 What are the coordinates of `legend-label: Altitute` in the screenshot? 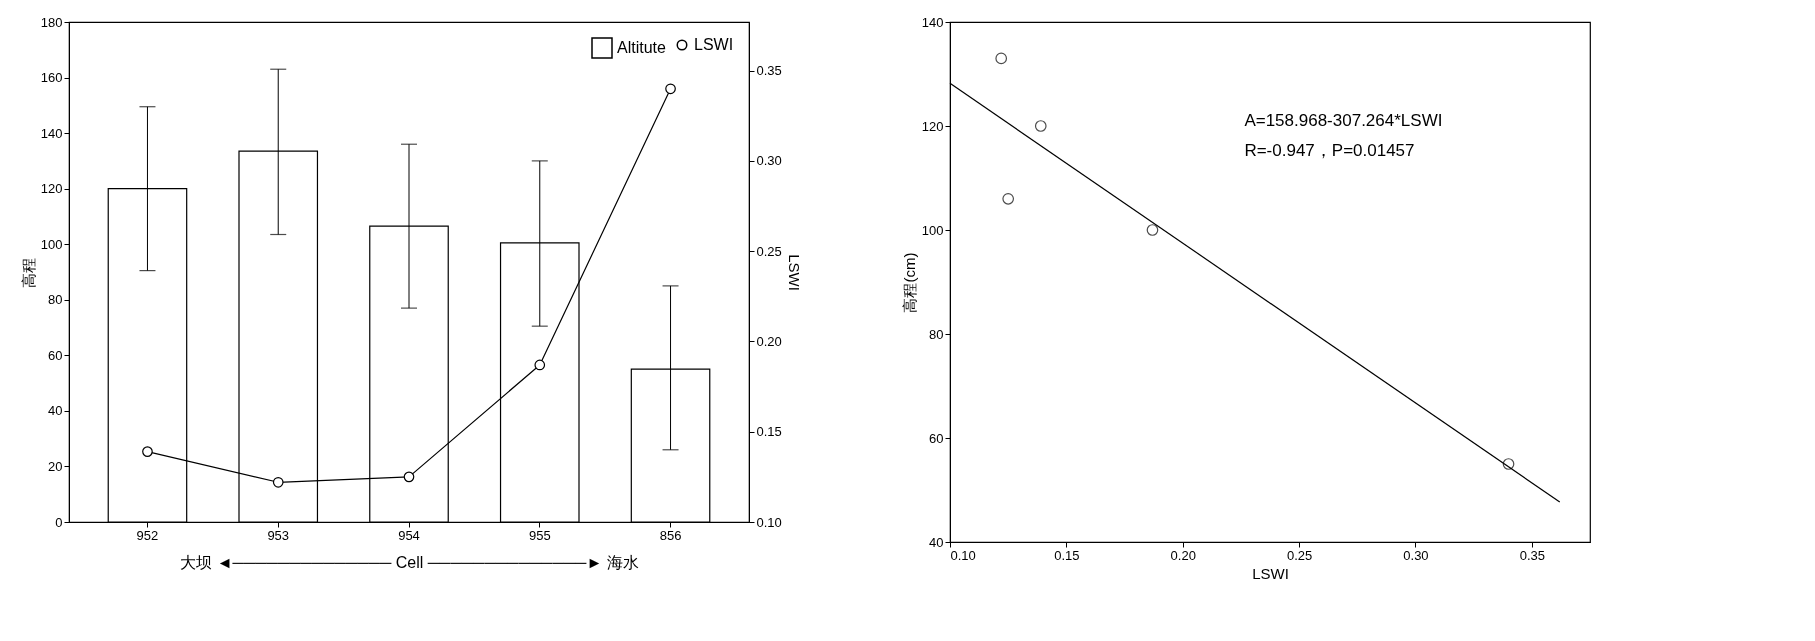 It's located at (642, 47).